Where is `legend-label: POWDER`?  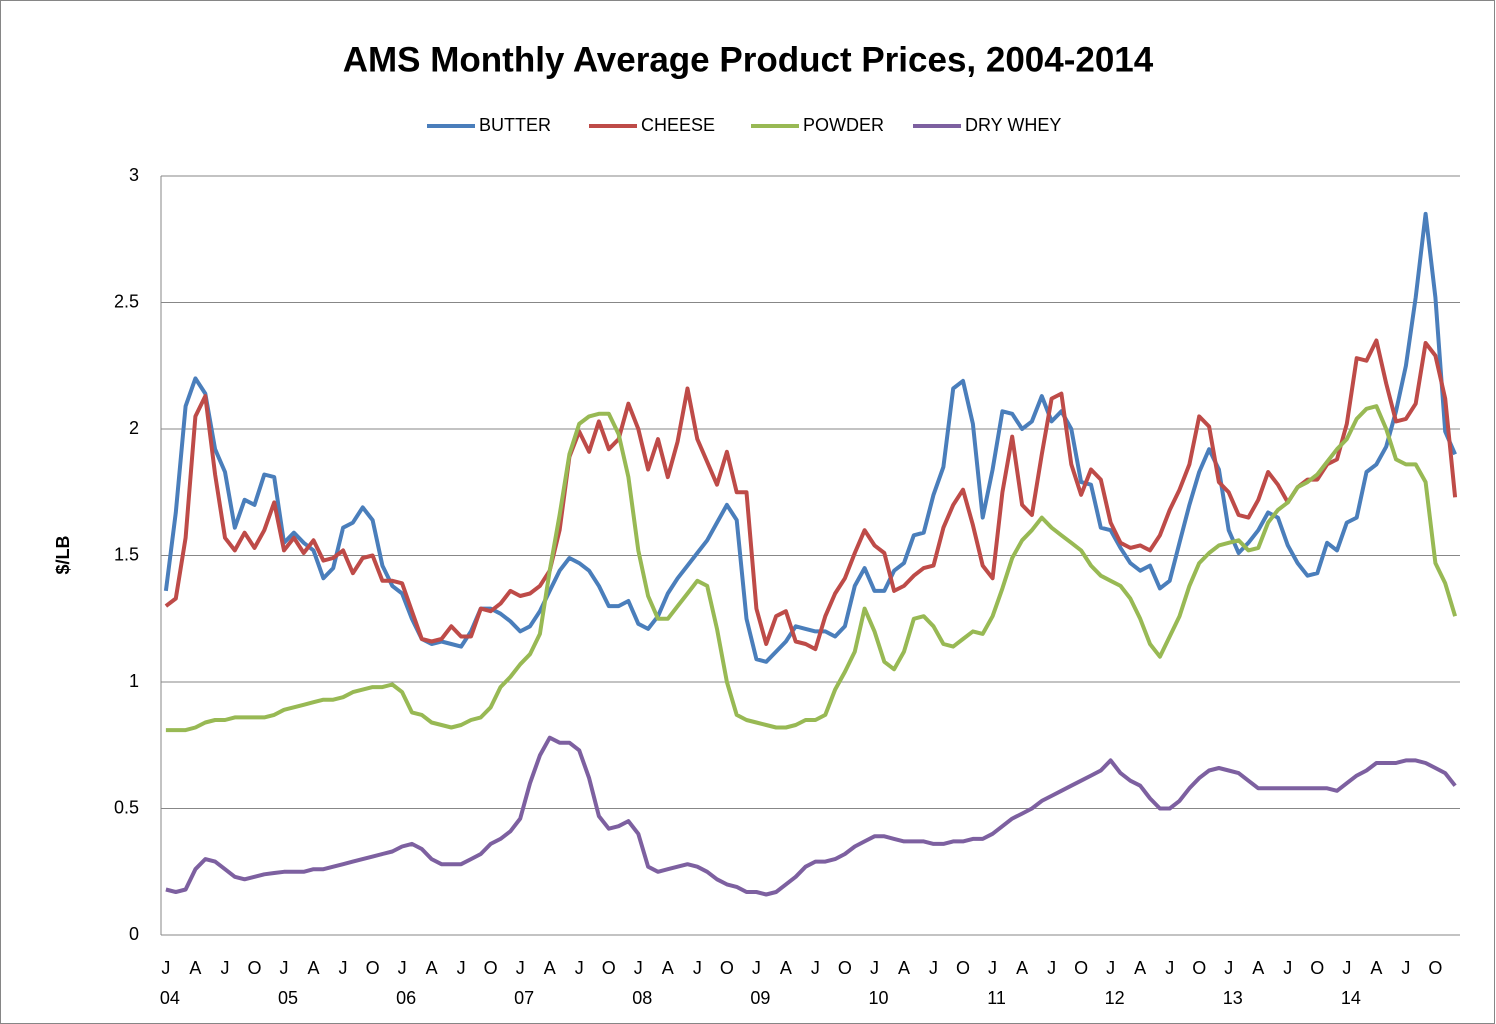 legend-label: POWDER is located at coordinates (843, 125).